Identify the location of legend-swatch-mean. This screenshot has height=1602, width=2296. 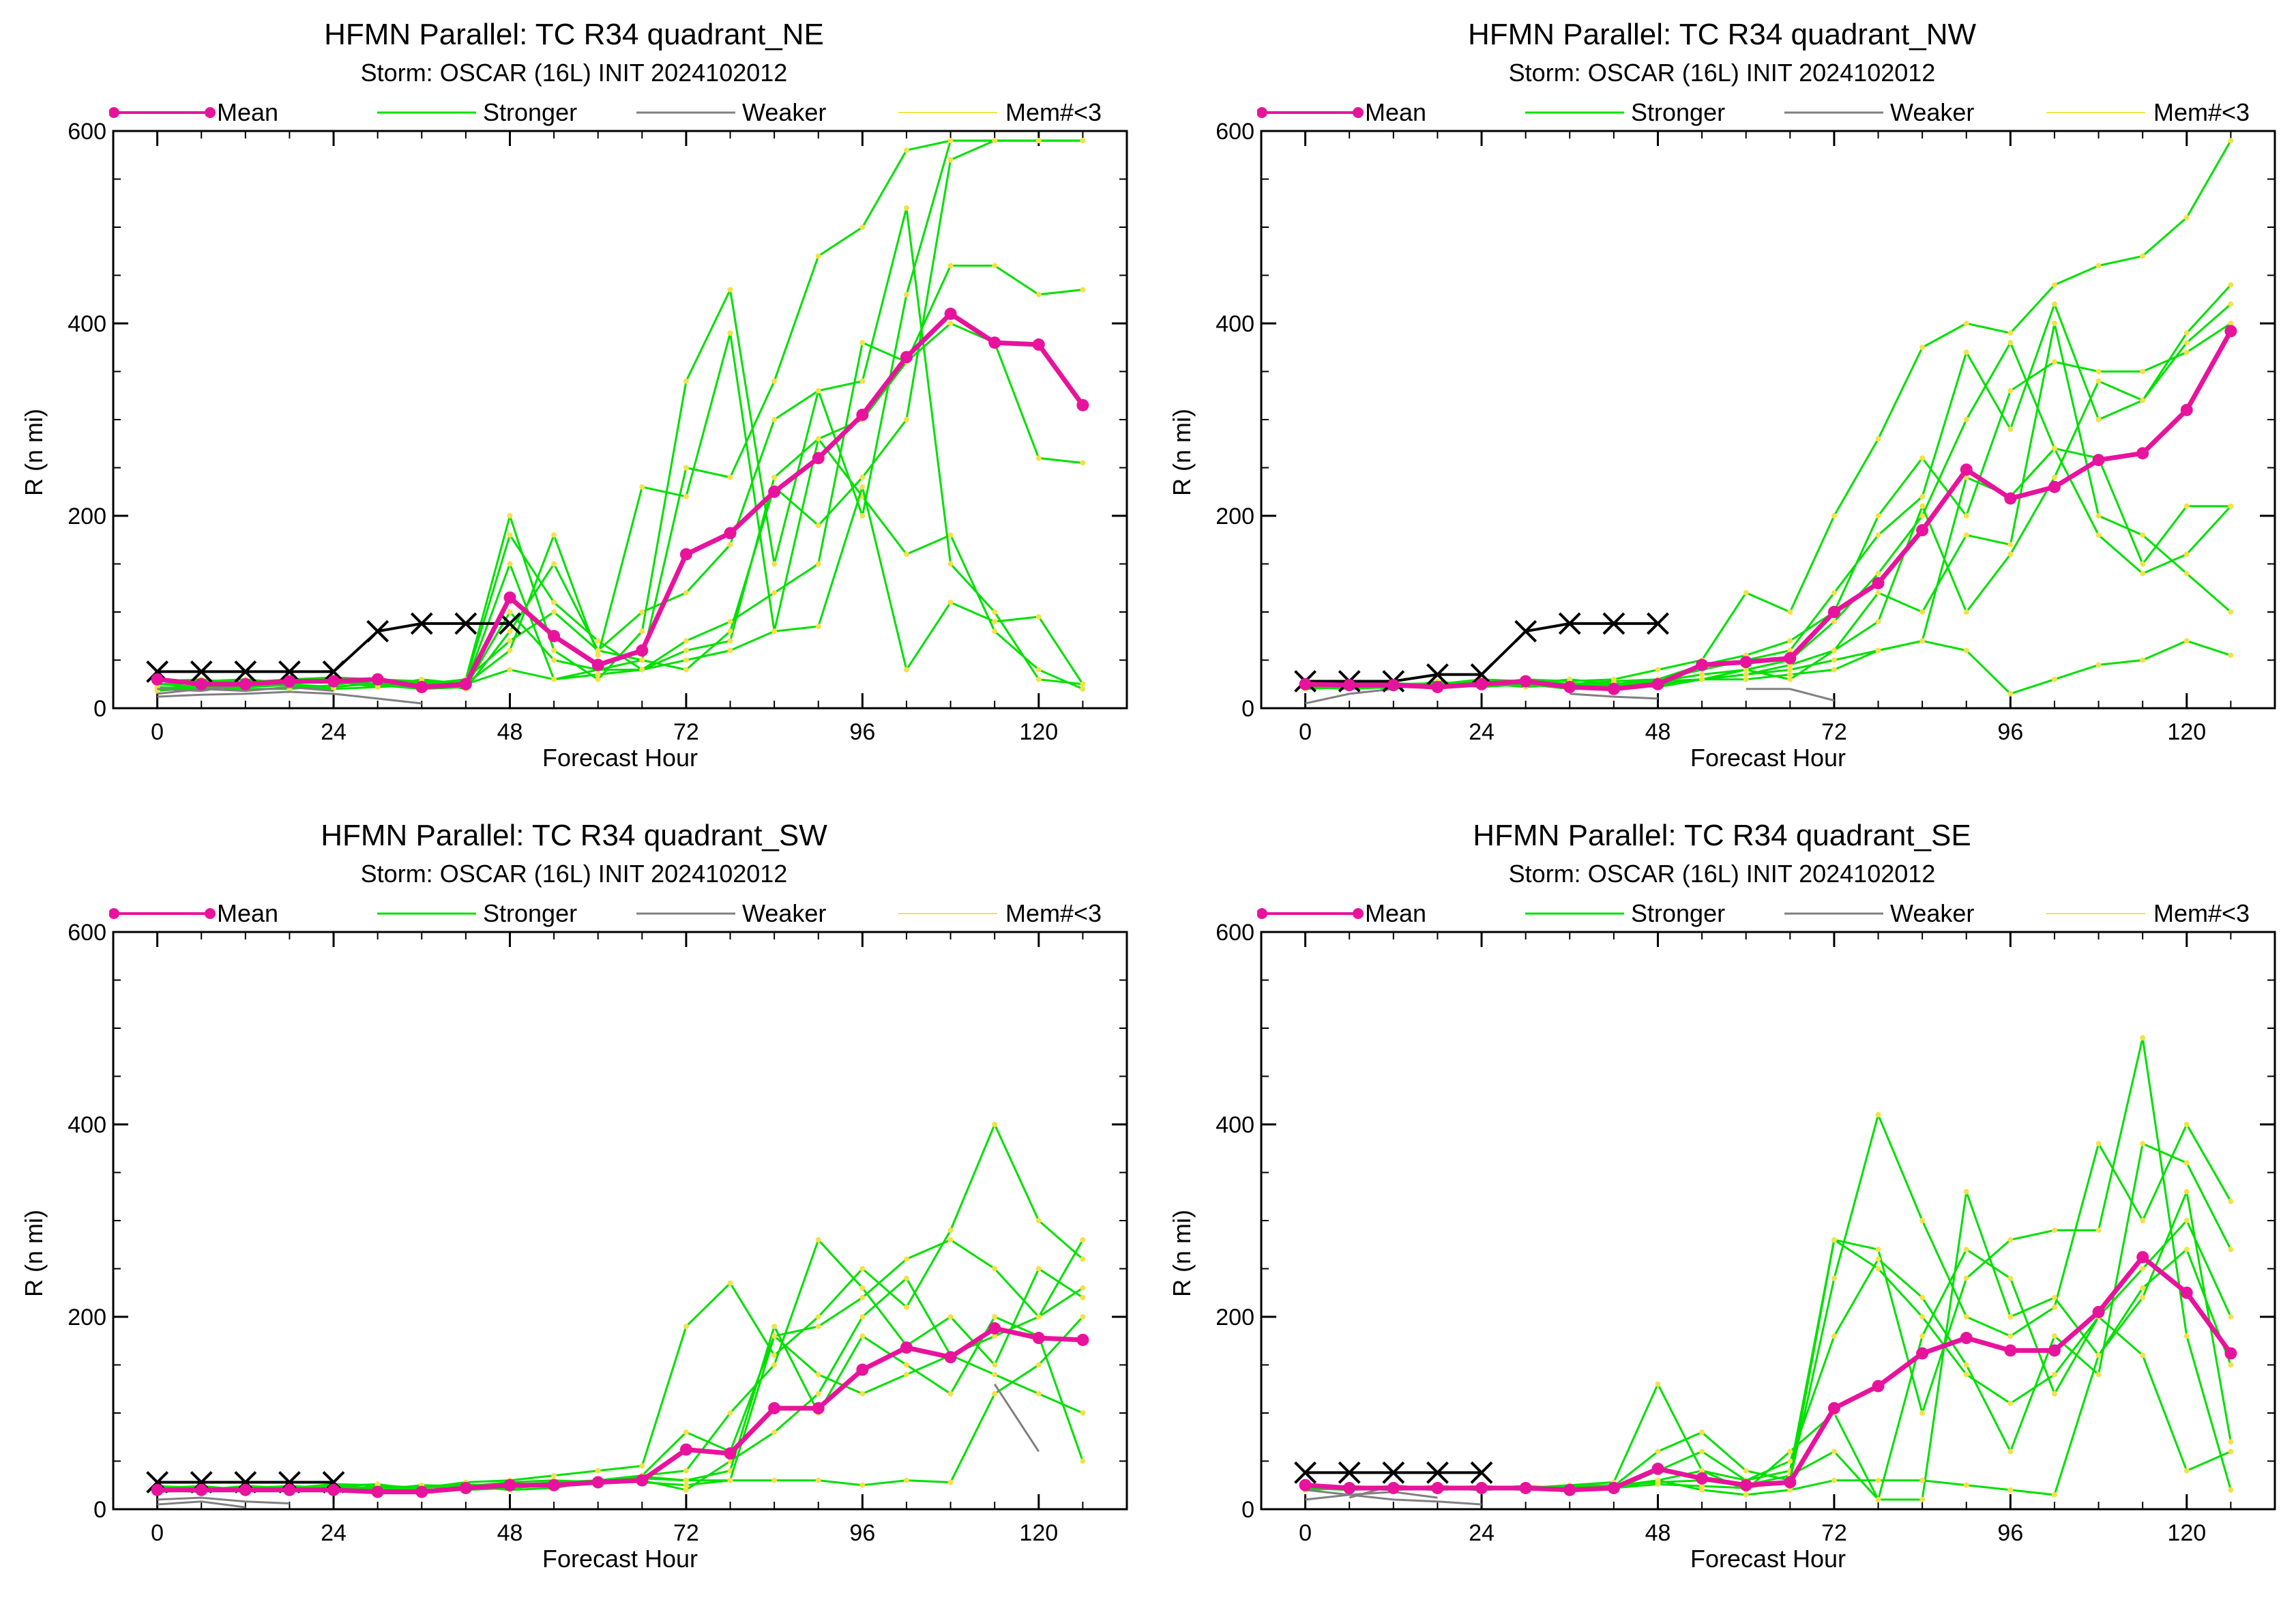
(1310, 113).